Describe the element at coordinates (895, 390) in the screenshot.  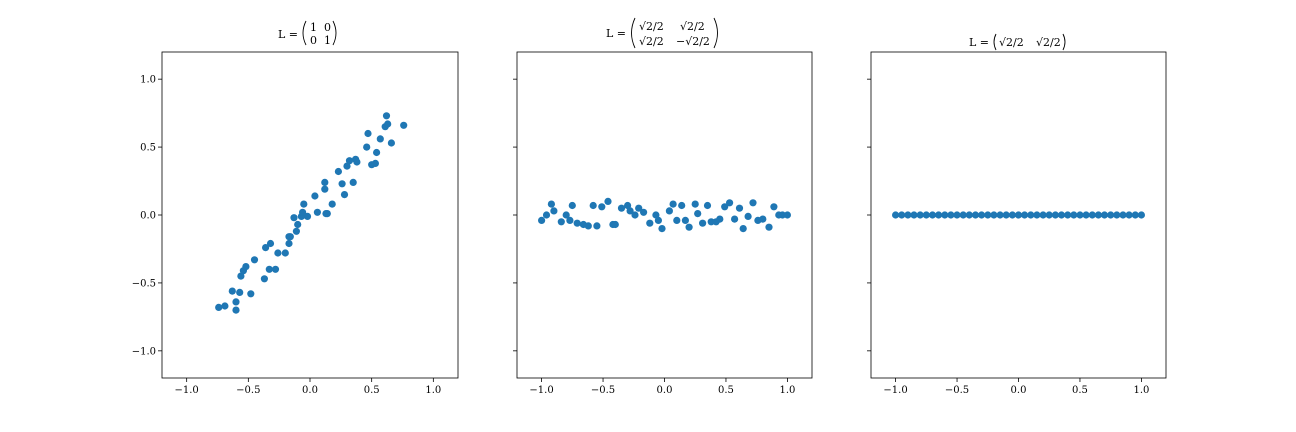
I see `x-tick-label: −1.0` at that location.